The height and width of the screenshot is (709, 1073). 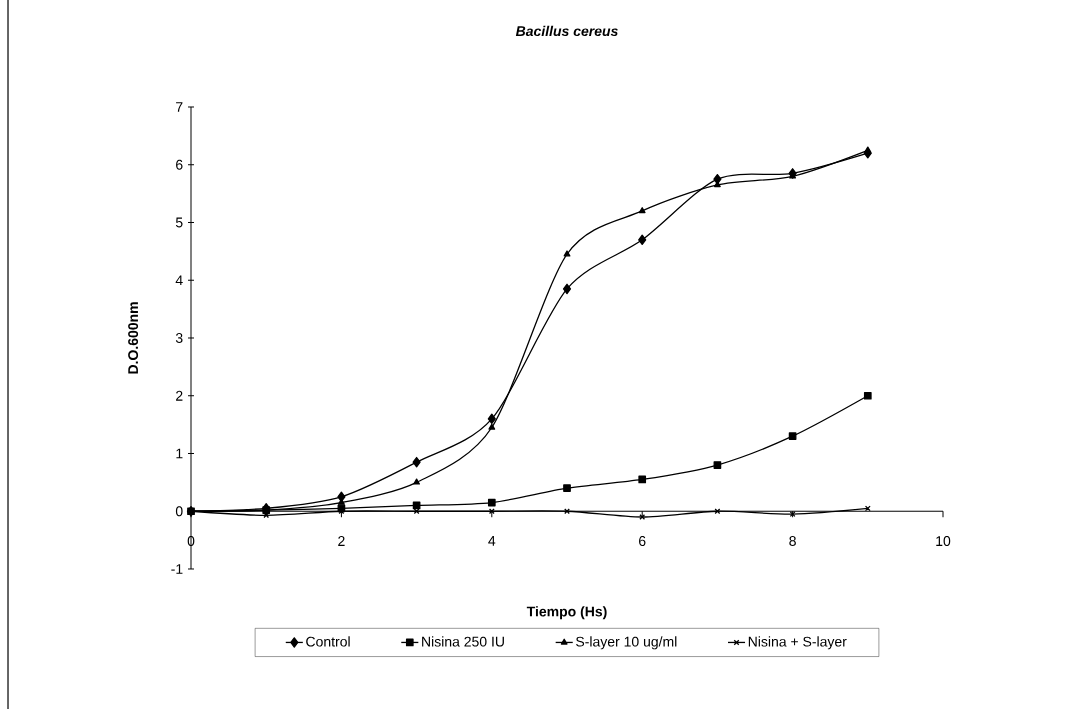 What do you see at coordinates (328, 641) in the screenshot?
I see `legend-label: Control` at bounding box center [328, 641].